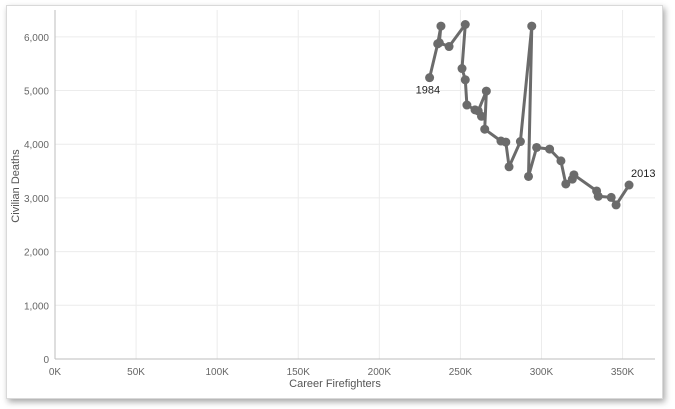 This screenshot has width=675, height=409. Describe the element at coordinates (16, 186) in the screenshot. I see `y-axis-title: Civilian Deaths` at that location.